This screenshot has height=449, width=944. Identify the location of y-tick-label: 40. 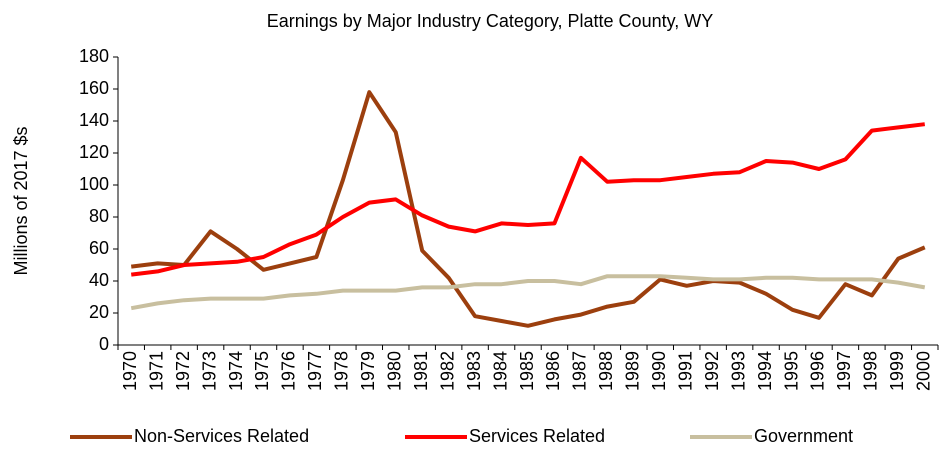
(99, 280).